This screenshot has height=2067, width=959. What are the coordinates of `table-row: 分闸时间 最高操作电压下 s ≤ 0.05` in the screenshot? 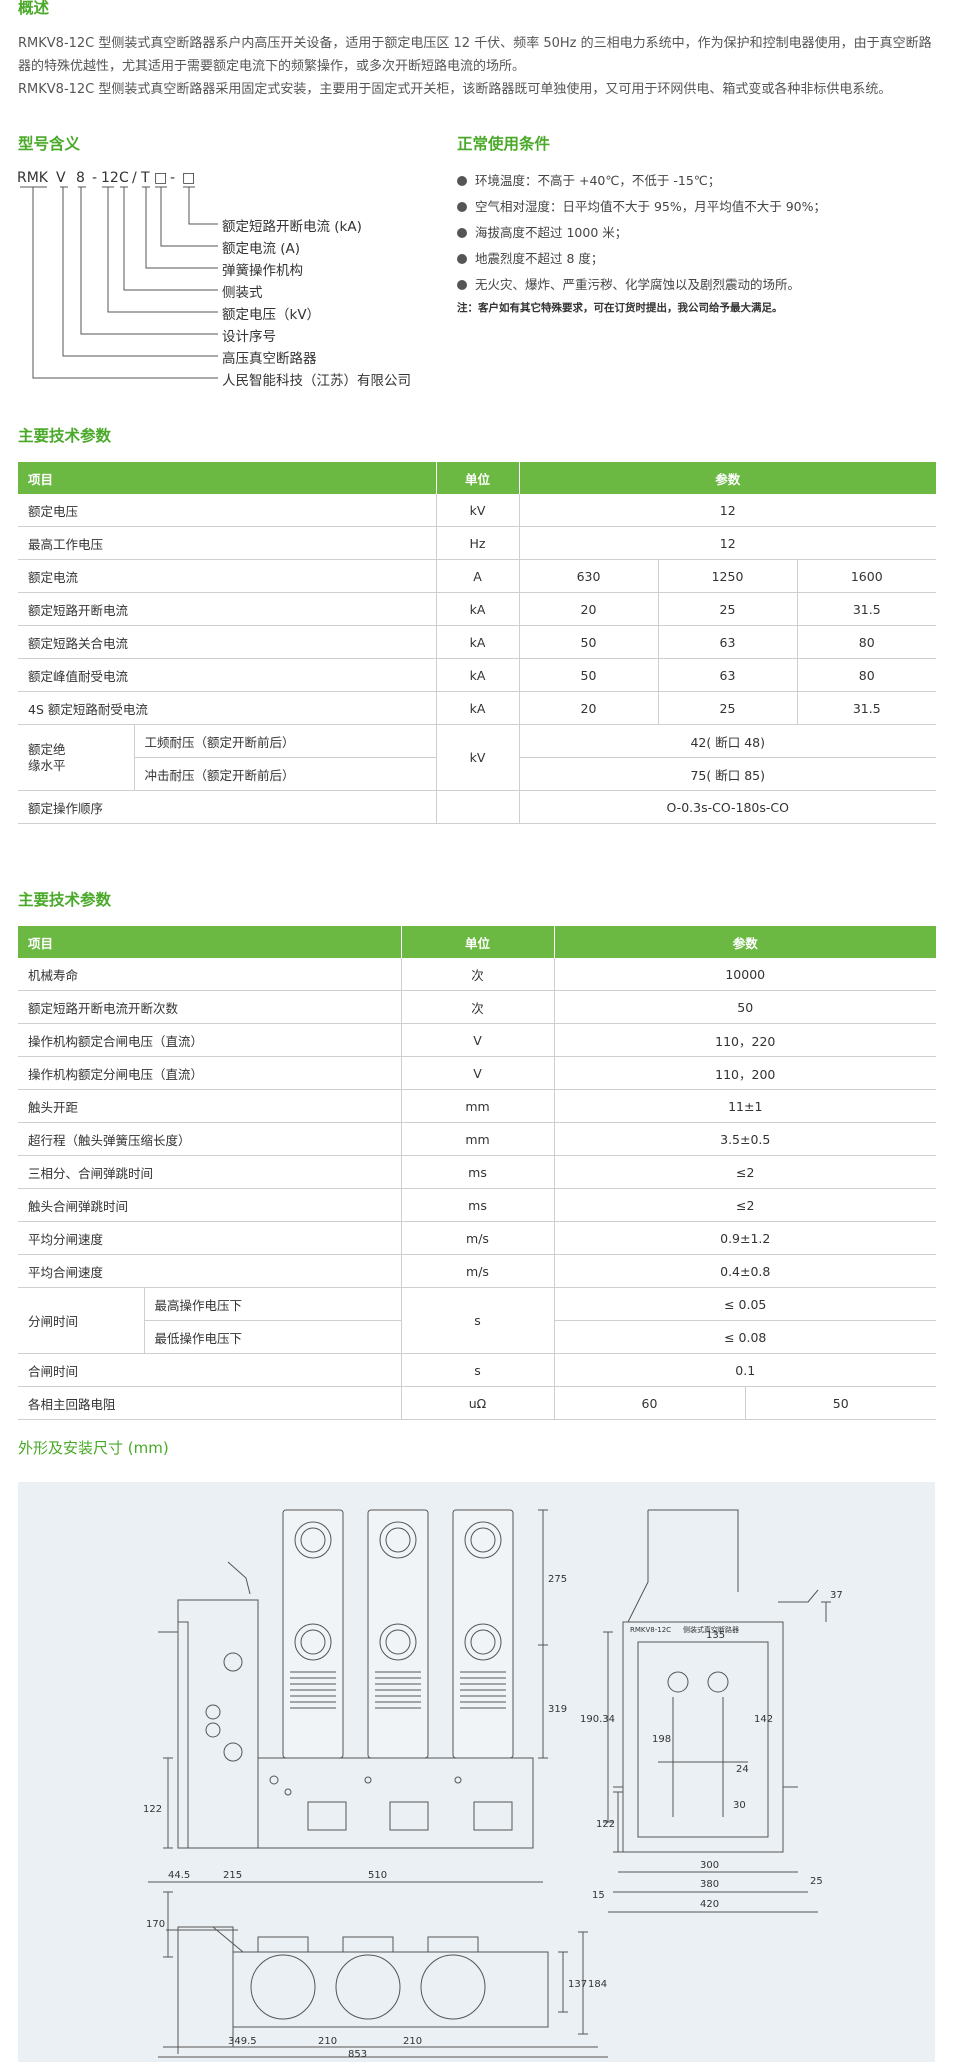 It's located at (477, 1320).